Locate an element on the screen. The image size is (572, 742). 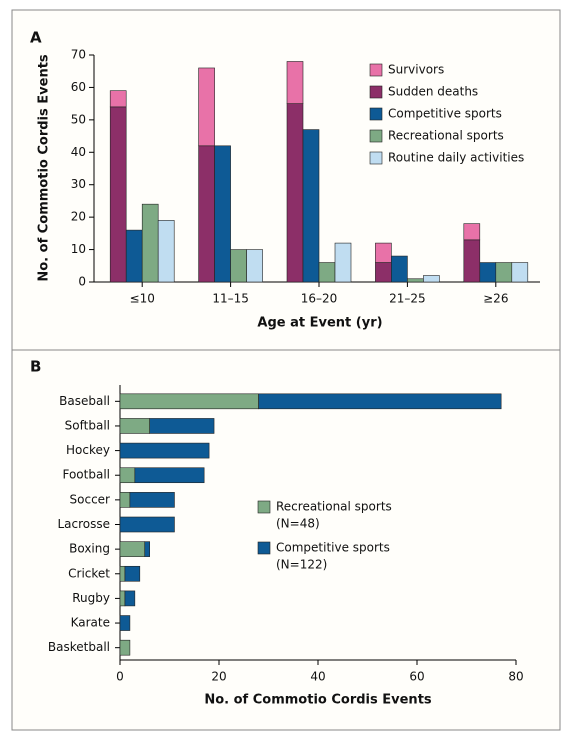
y-tick-label: Baseball is located at coordinates (84, 401).